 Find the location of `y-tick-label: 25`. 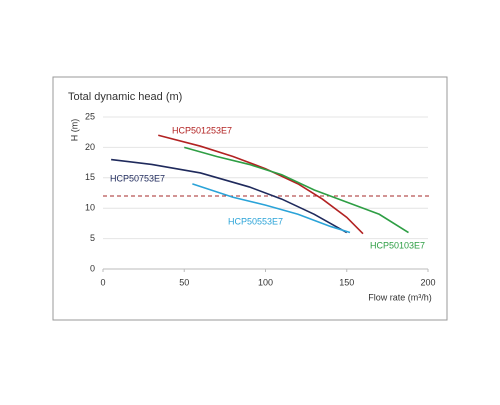

y-tick-label: 25 is located at coordinates (90, 116).